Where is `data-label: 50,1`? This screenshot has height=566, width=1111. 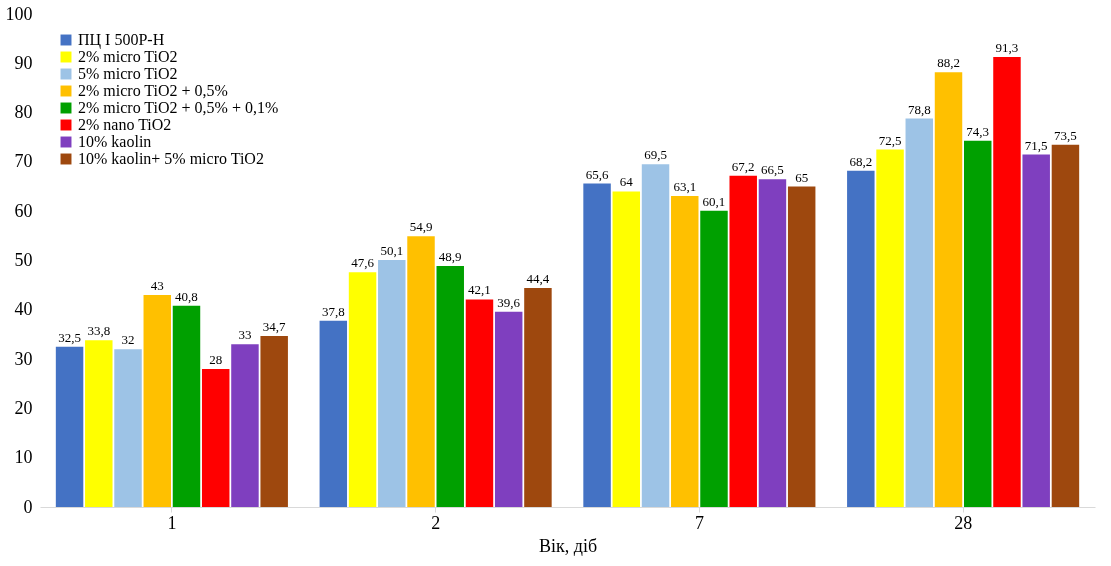 data-label: 50,1 is located at coordinates (392, 251).